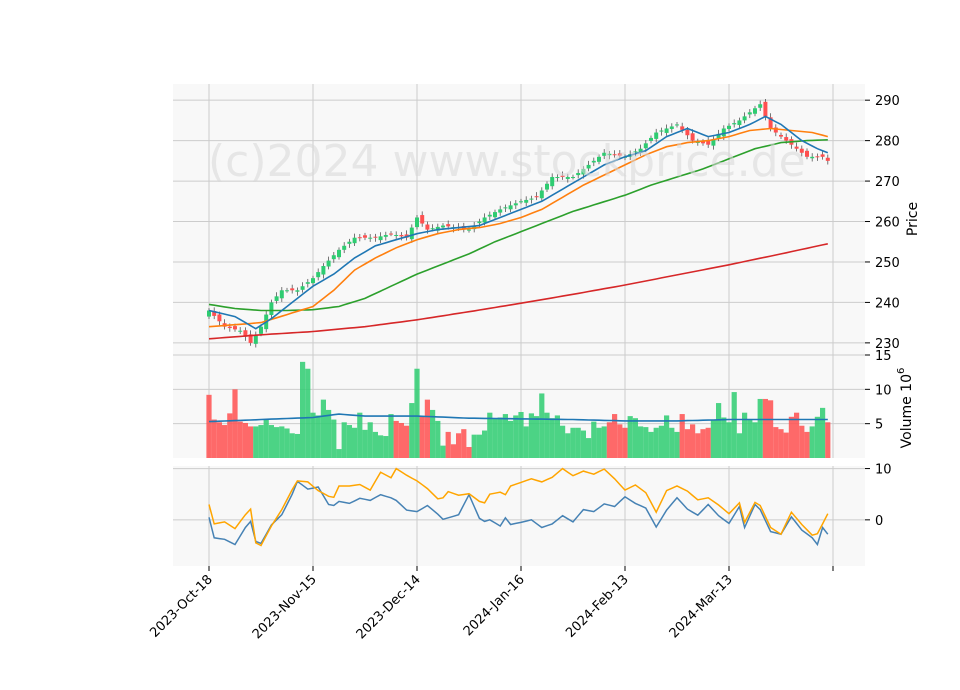 Image resolution: width=960 pixels, height=690 pixels. I want to click on y-tick-label: 5, so click(879, 425).